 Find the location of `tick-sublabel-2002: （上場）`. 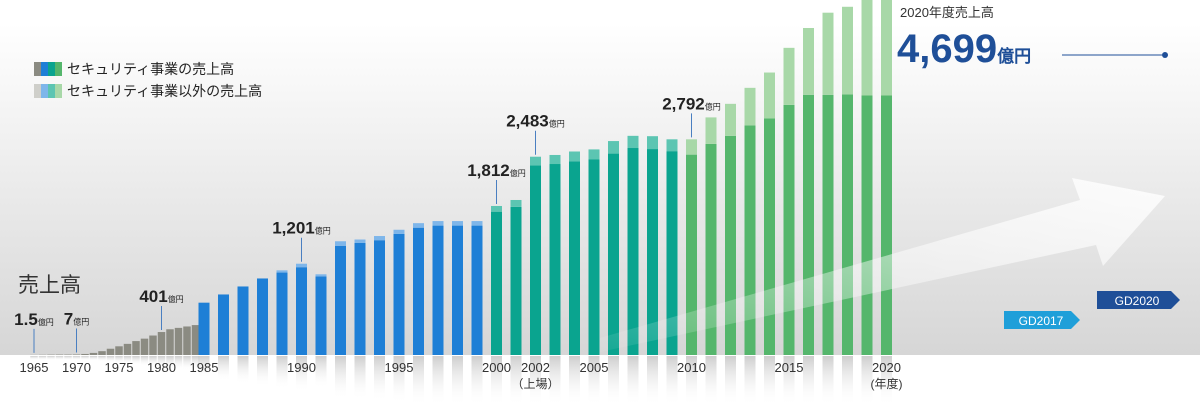

tick-sublabel-2002: （上場） is located at coordinates (535, 384).